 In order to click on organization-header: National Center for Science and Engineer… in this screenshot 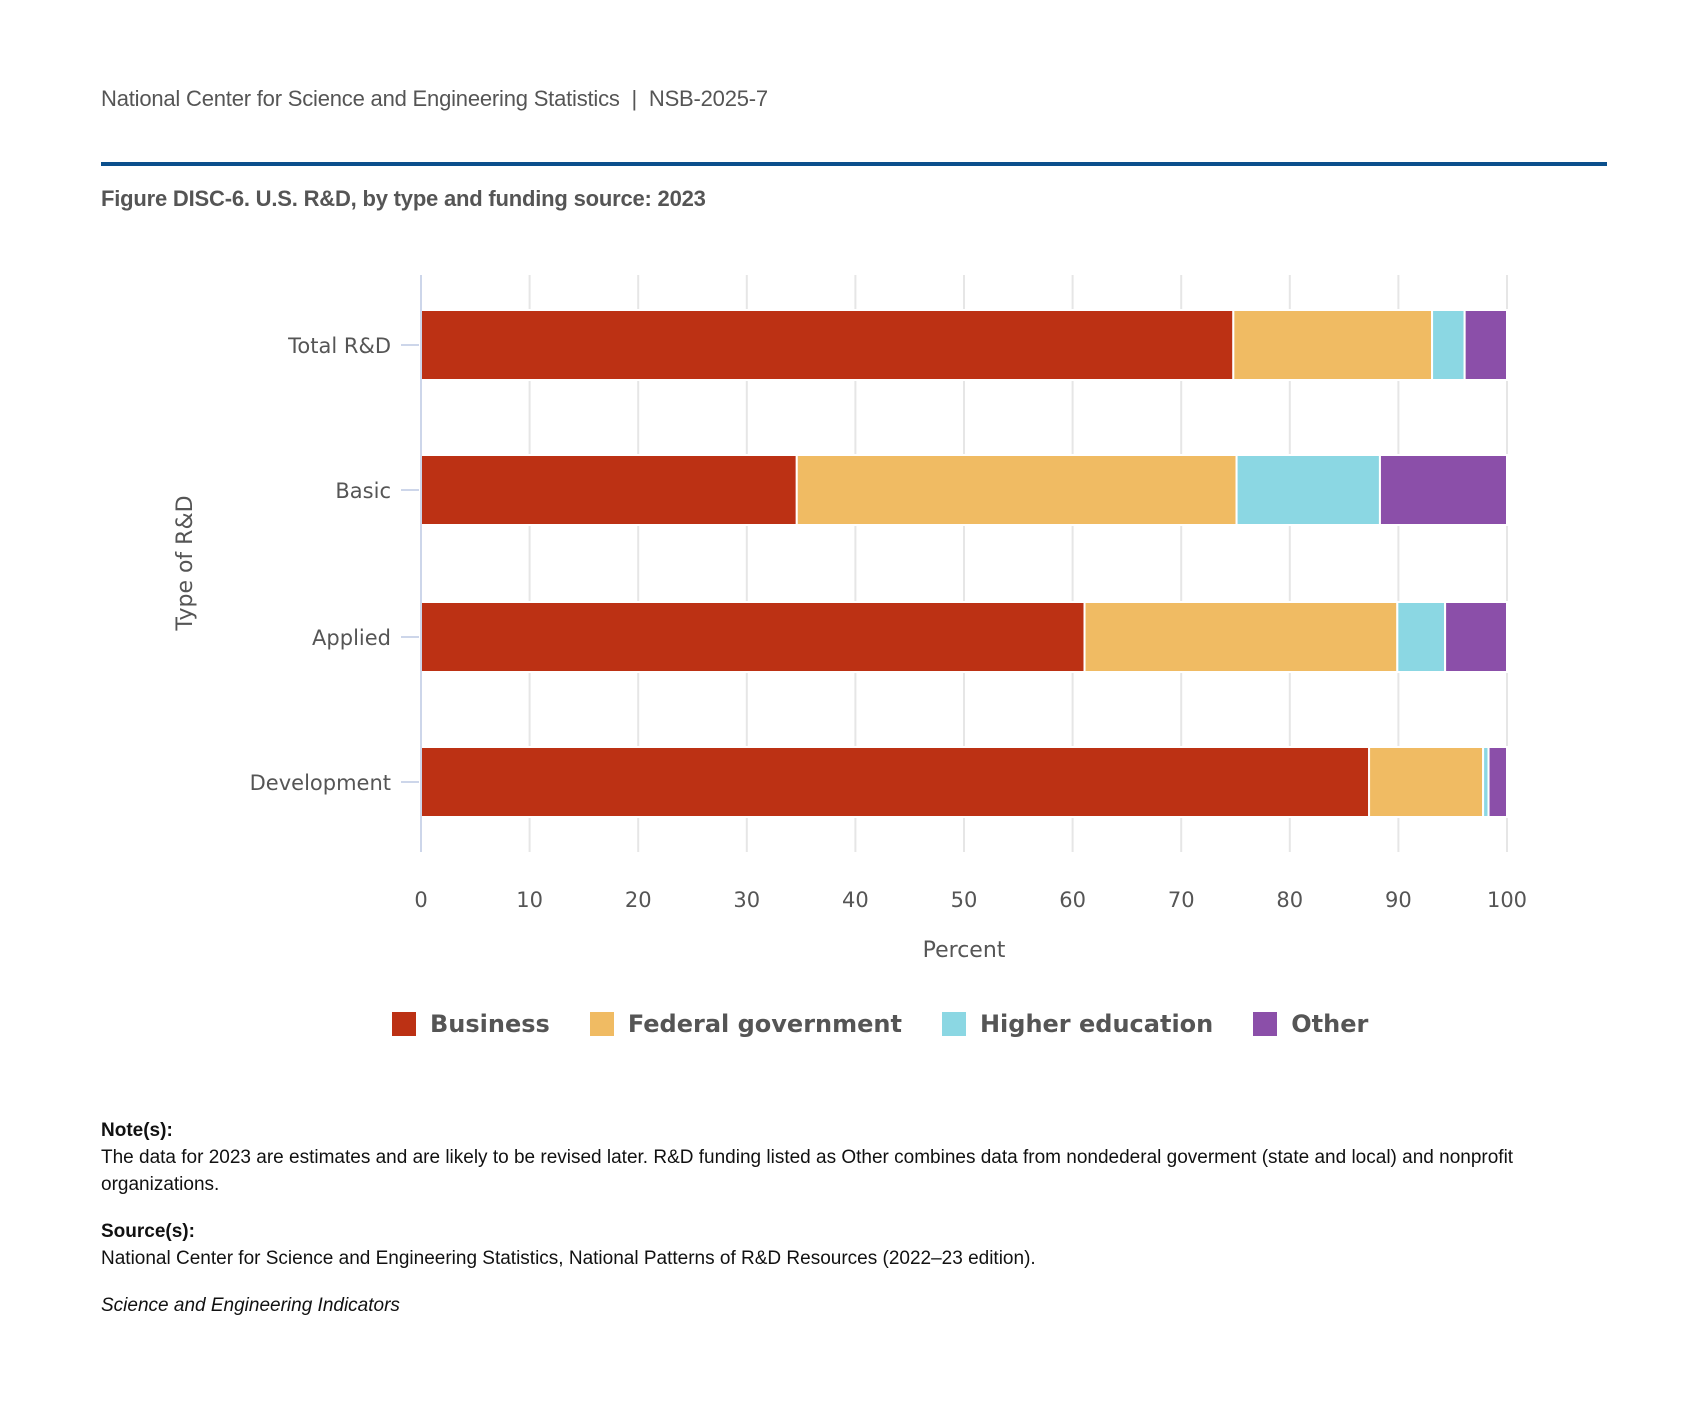, I will do `click(434, 98)`.